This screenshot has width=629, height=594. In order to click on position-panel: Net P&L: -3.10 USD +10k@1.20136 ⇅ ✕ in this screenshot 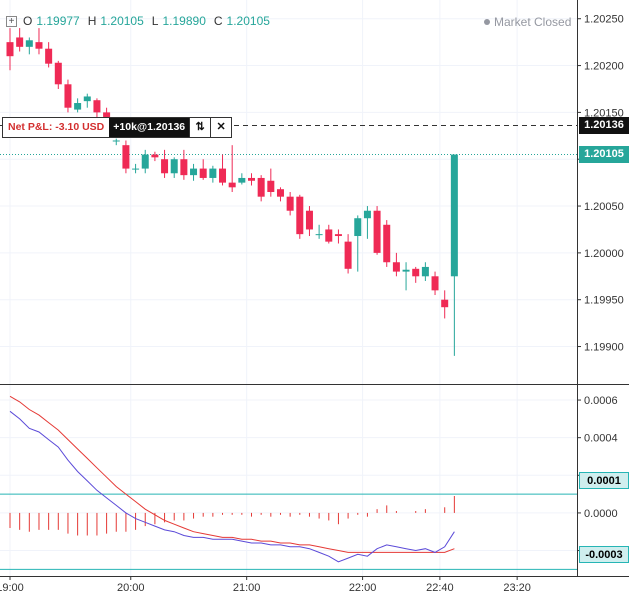, I will do `click(117, 127)`.